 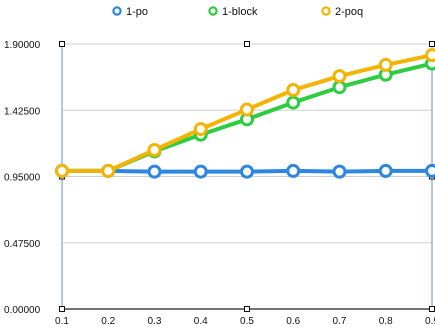 I want to click on x-tick-label: 0.8, so click(x=386, y=321).